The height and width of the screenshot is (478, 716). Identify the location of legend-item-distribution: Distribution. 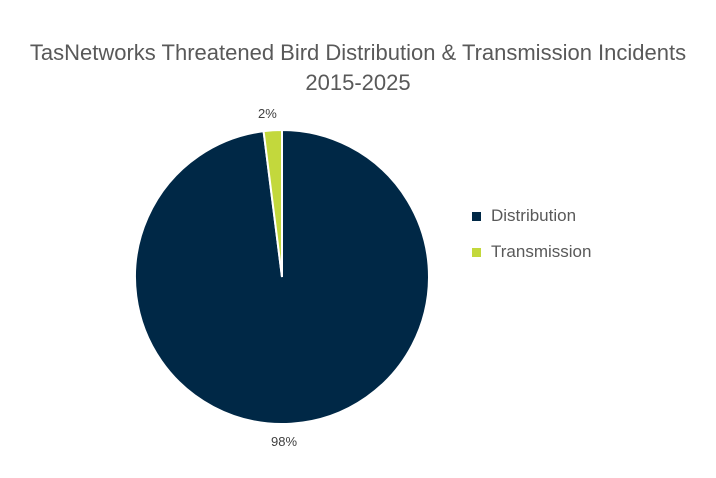
(531, 216).